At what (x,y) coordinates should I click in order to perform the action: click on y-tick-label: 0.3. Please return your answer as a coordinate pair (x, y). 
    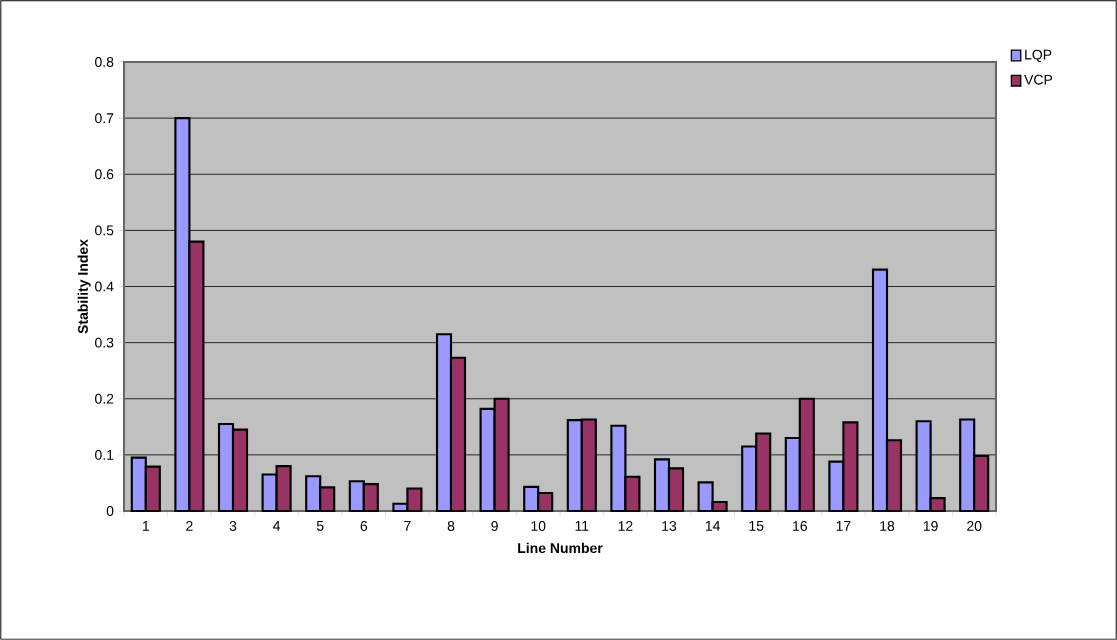
    Looking at the image, I should click on (104, 342).